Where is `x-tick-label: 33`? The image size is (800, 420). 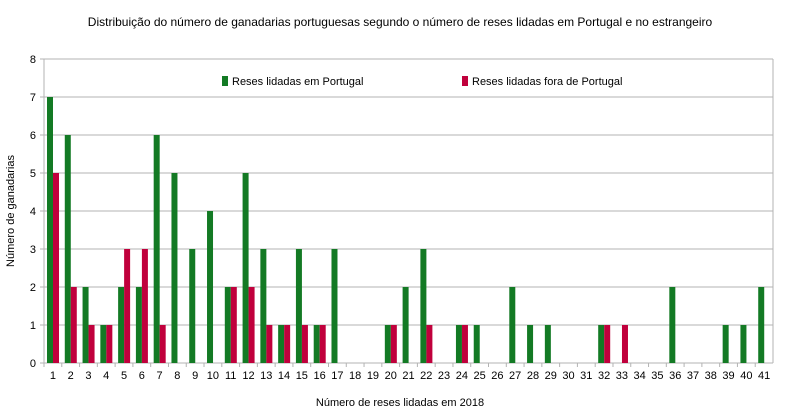 x-tick-label: 33 is located at coordinates (622, 376).